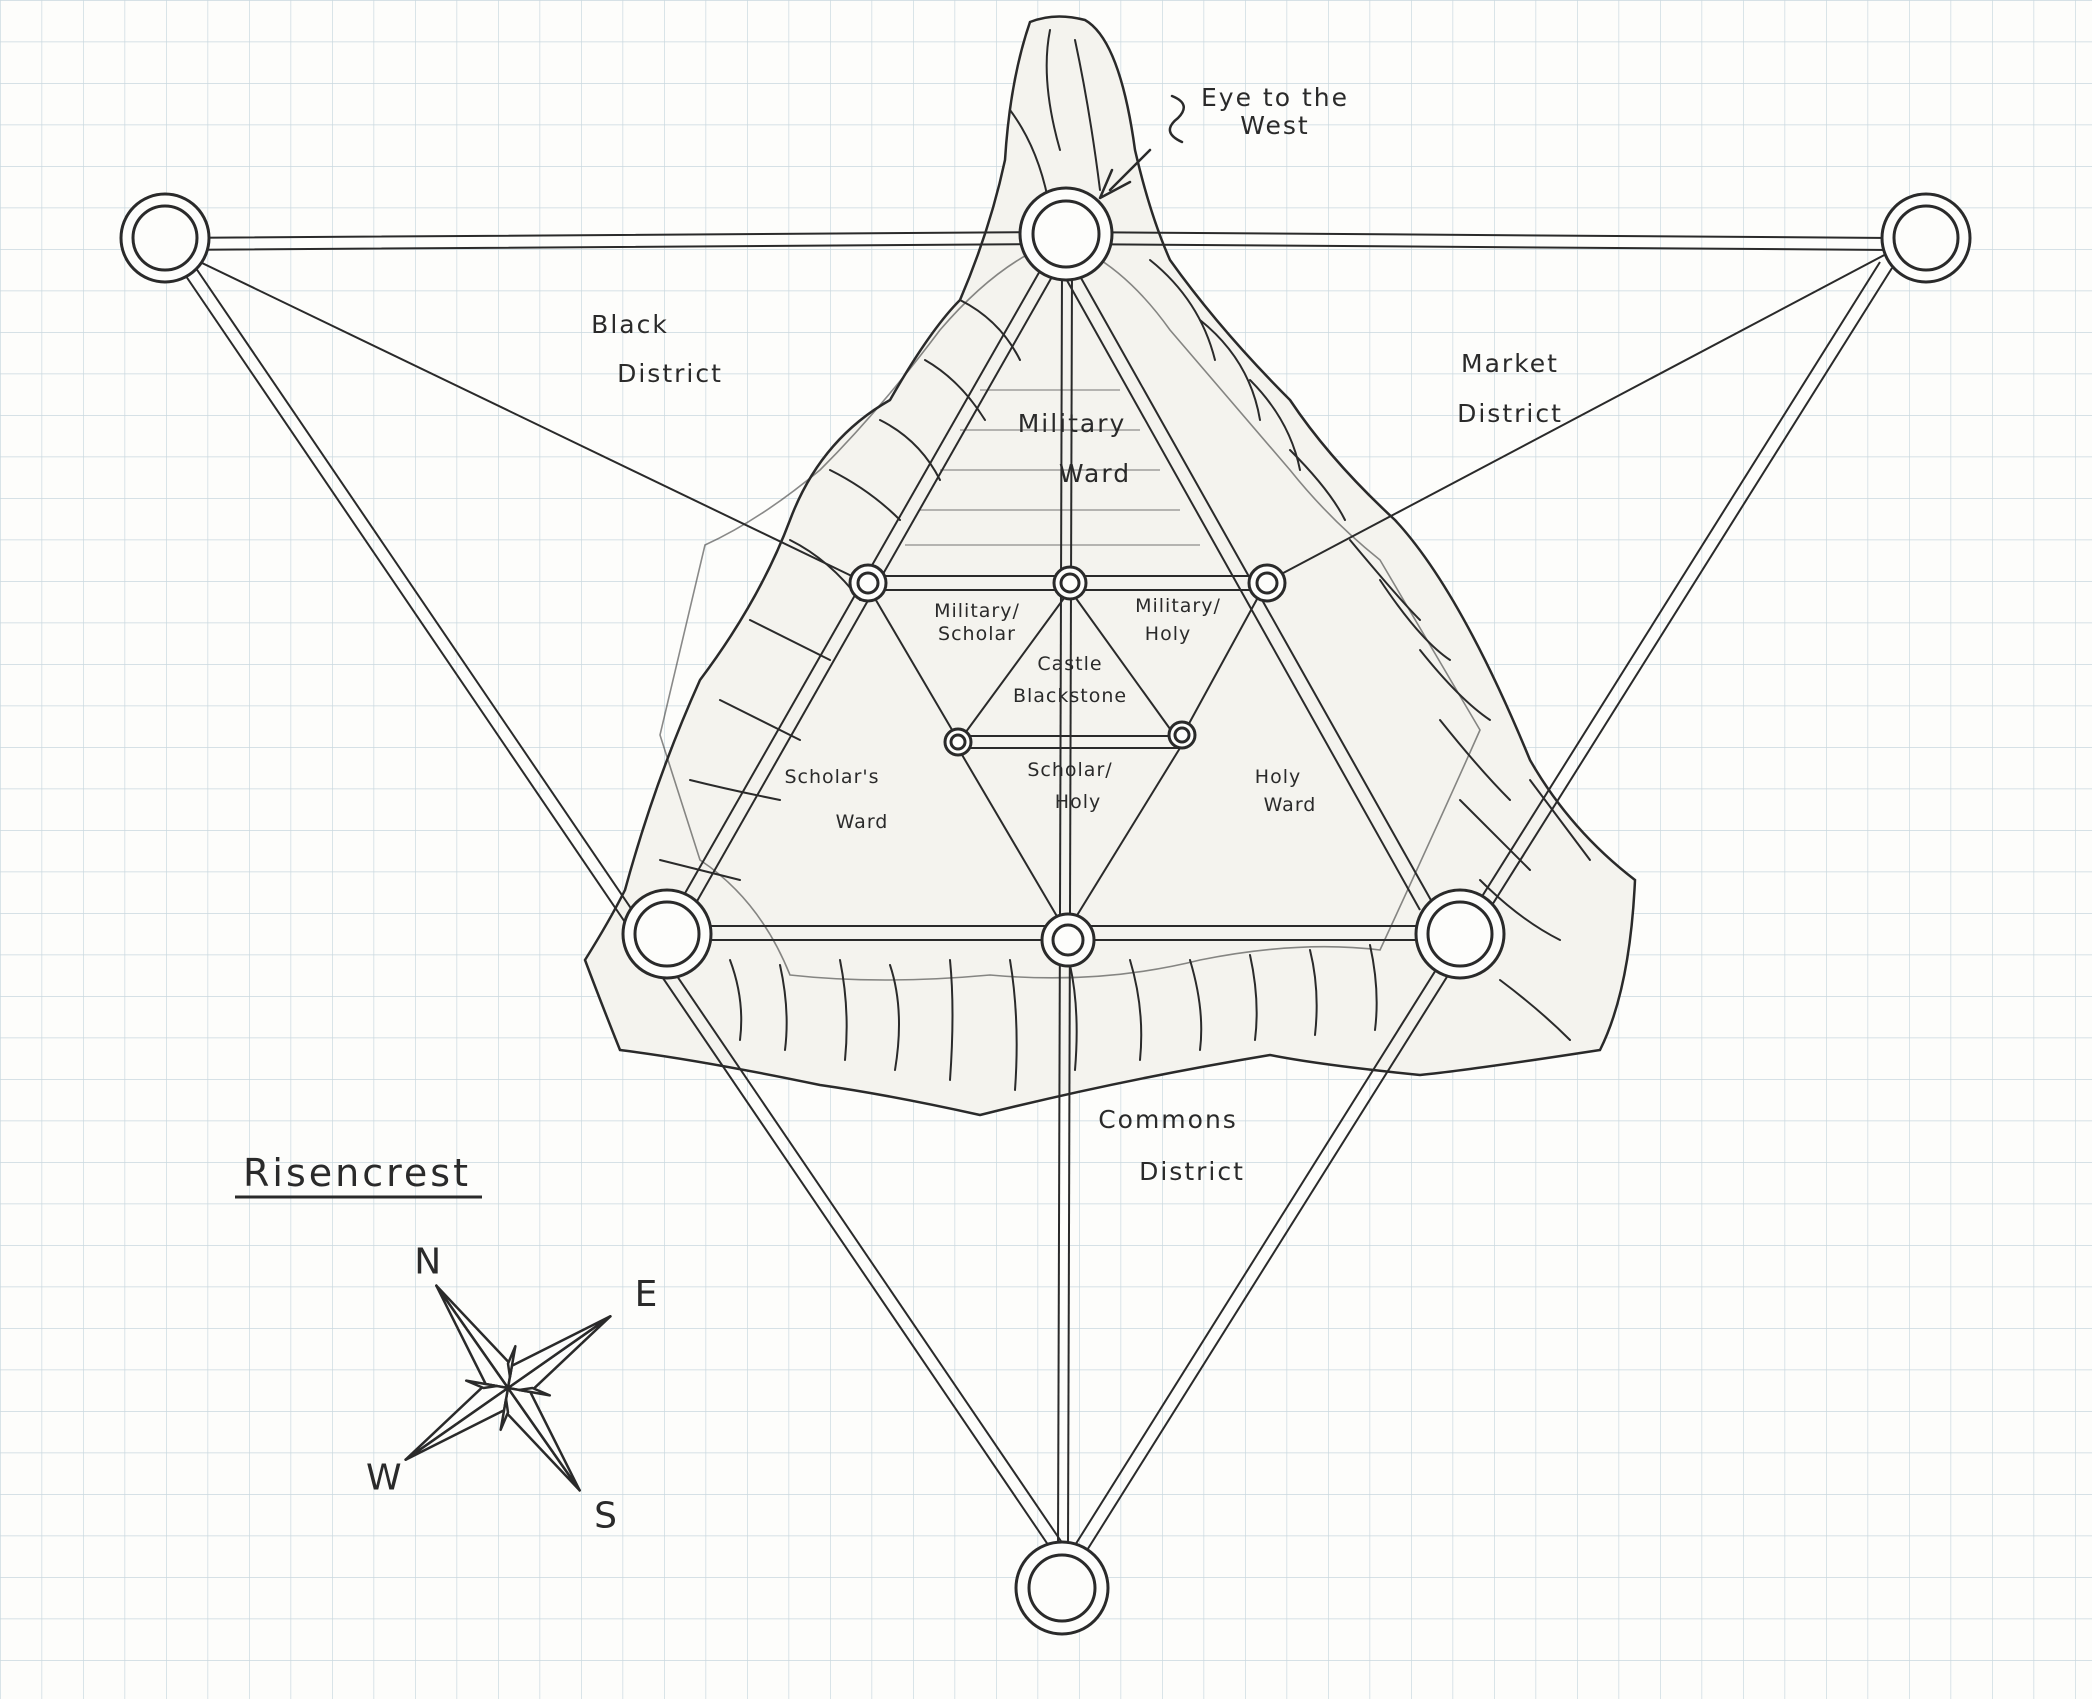 This screenshot has height=1699, width=2092. What do you see at coordinates (1286, 791) in the screenshot?
I see `ward-holy-label: Holy Ward` at bounding box center [1286, 791].